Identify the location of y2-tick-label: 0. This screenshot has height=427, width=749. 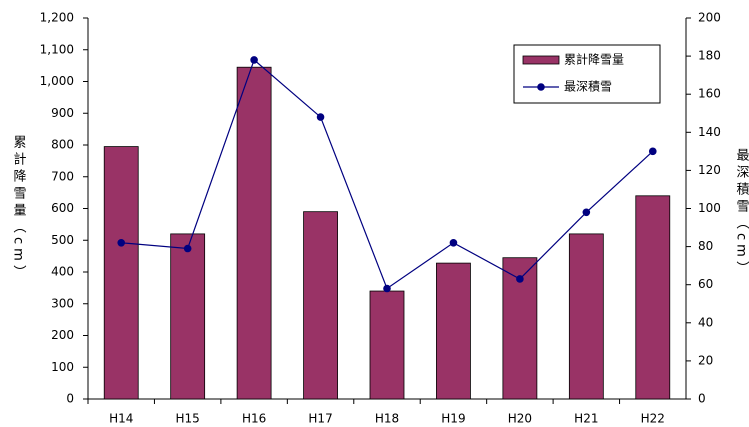
(702, 399).